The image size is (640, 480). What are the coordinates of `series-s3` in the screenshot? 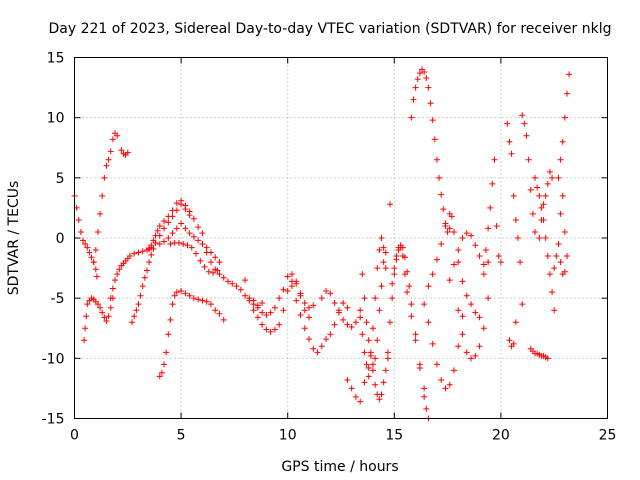 It's located at (105, 198).